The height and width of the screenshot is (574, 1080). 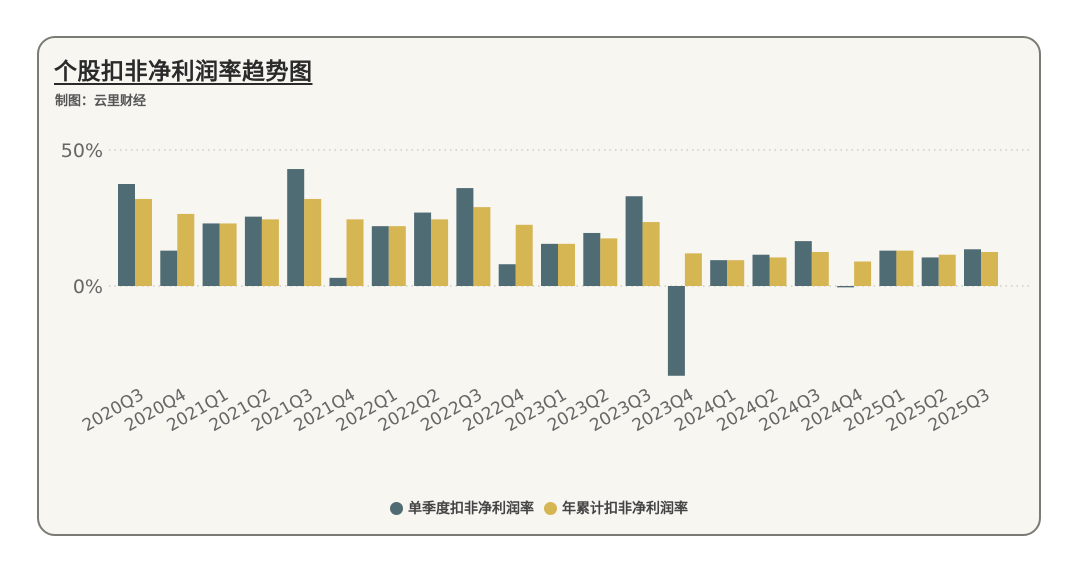 What do you see at coordinates (471, 509) in the screenshot?
I see `legend-label: 单季度扣非净利润率` at bounding box center [471, 509].